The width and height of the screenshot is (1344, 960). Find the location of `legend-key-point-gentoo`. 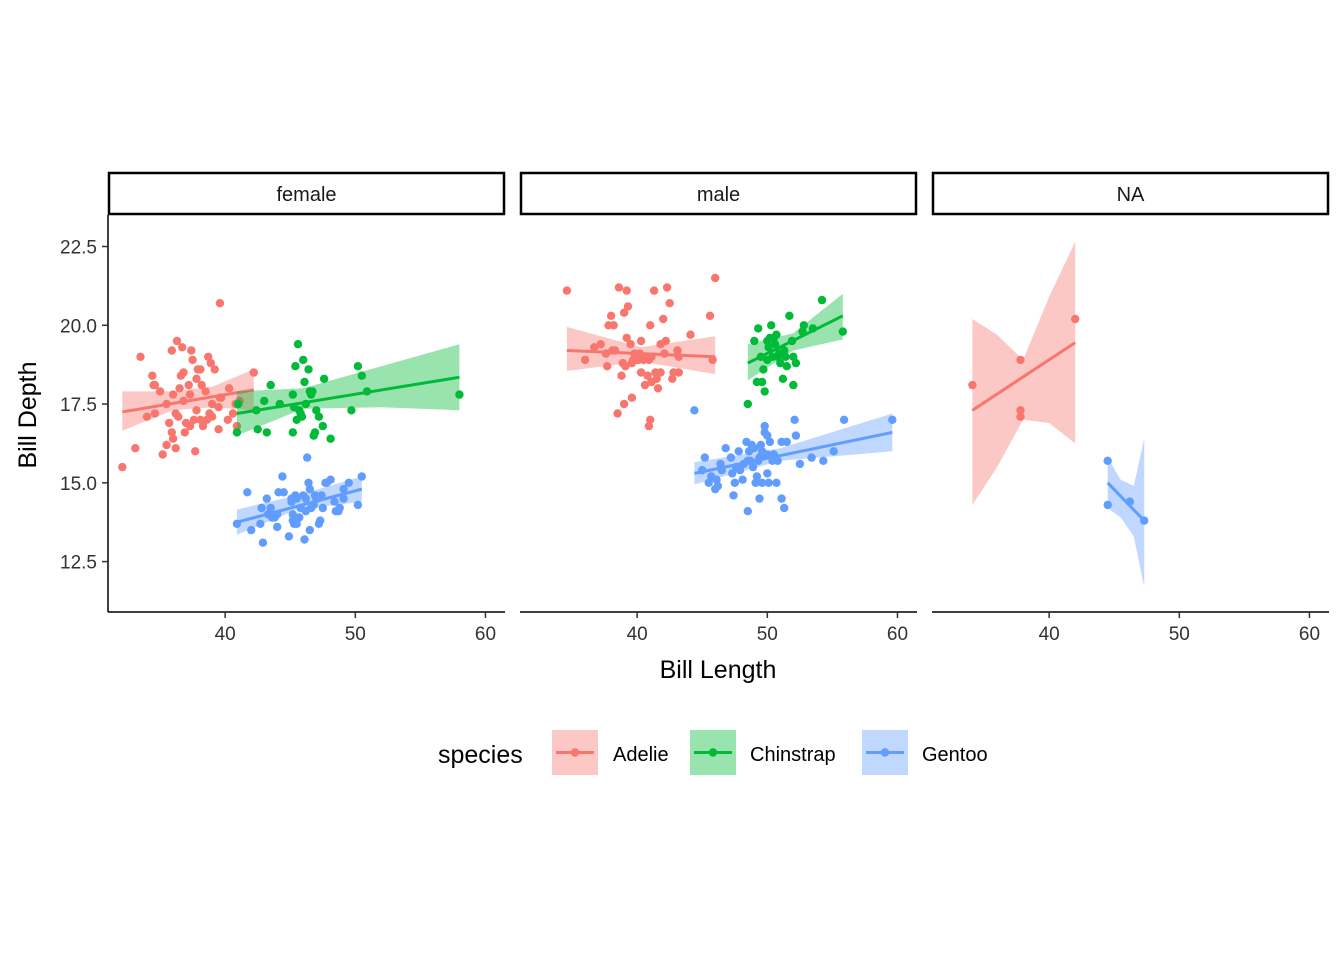

legend-key-point-gentoo is located at coordinates (885, 752).